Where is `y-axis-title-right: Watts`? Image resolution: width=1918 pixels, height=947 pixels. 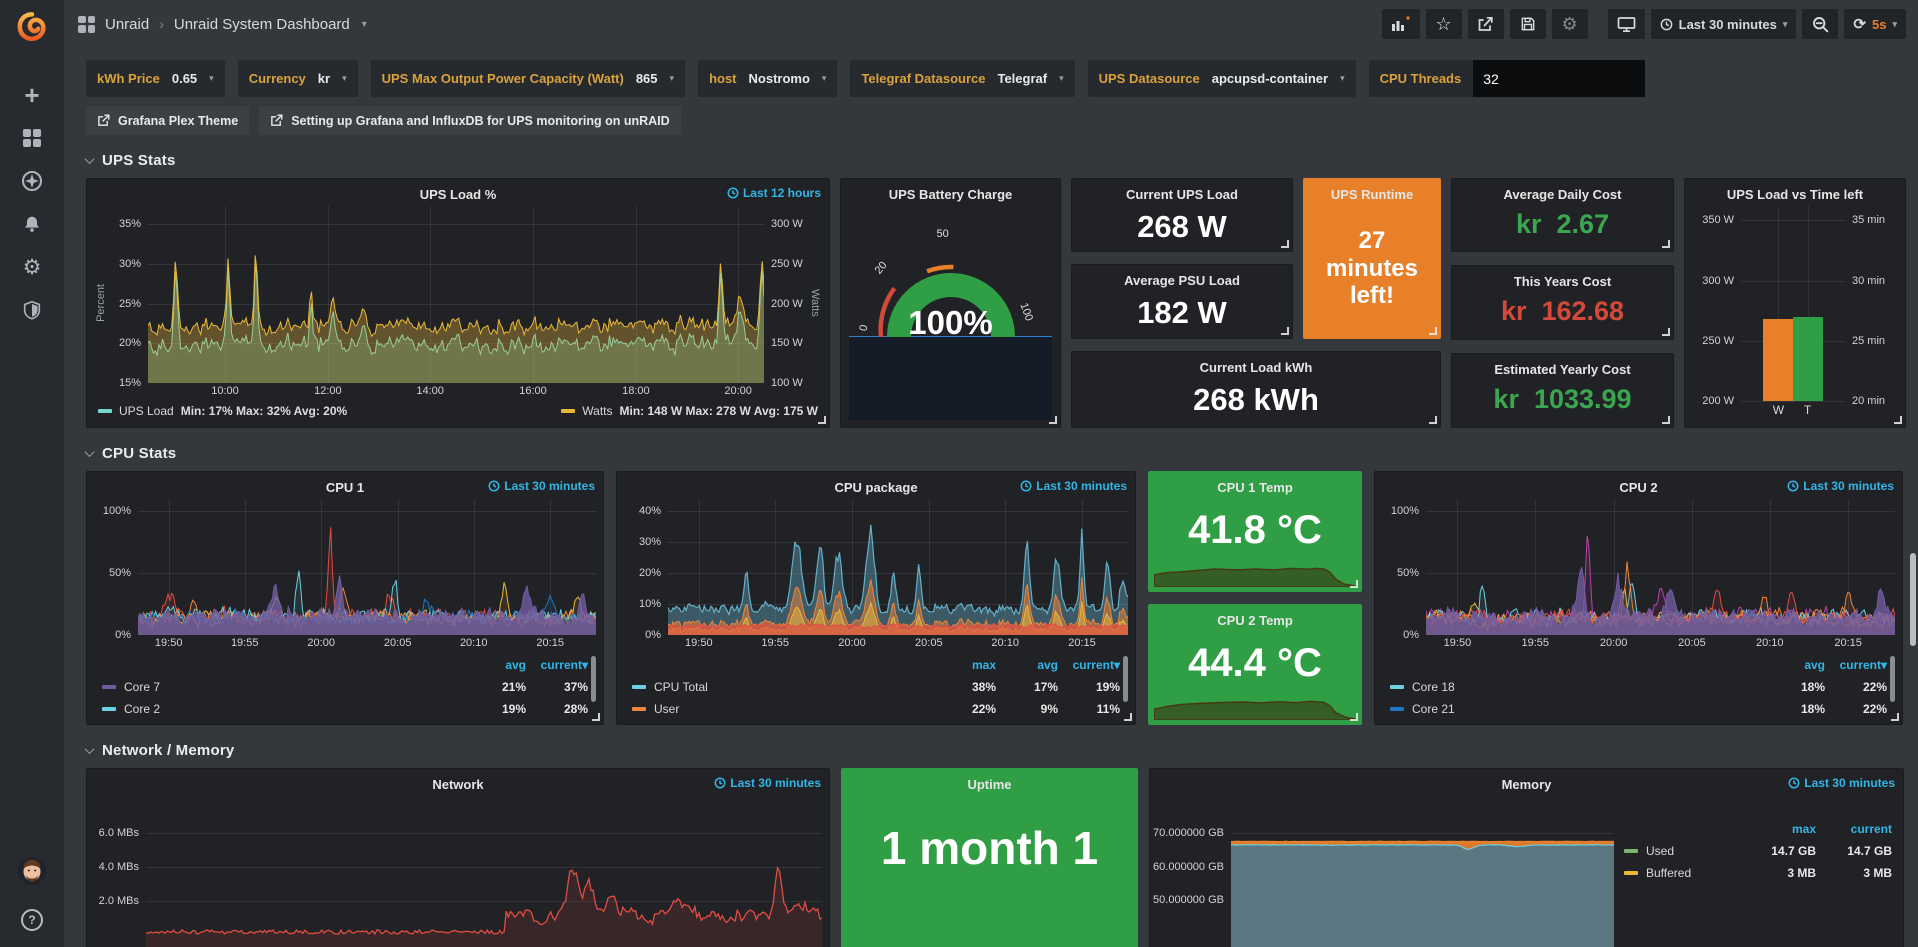
y-axis-title-right: Watts is located at coordinates (815, 303).